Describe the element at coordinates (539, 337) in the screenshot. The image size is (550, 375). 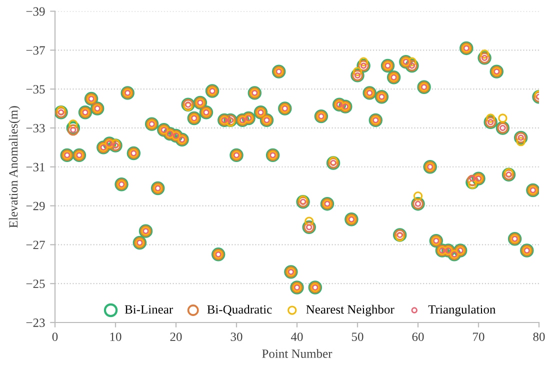
I see `x-tick-label: 80` at that location.